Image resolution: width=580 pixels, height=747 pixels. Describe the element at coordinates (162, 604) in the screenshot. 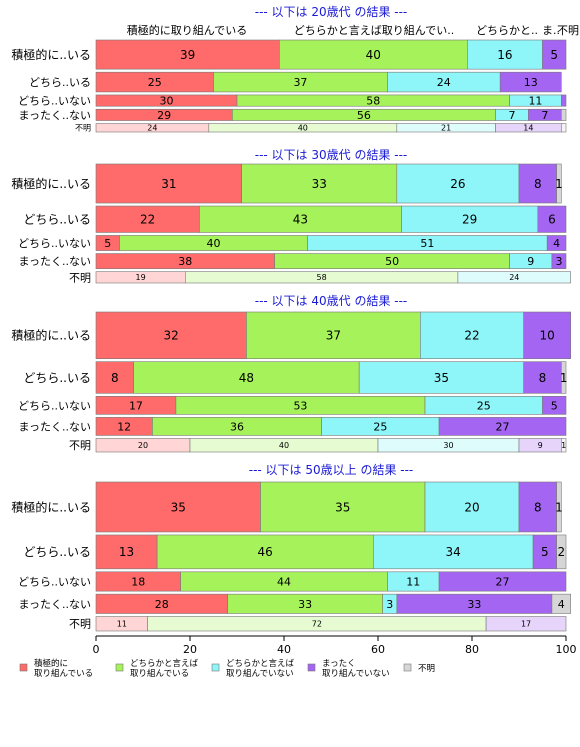

I see `data-label: 28` at that location.